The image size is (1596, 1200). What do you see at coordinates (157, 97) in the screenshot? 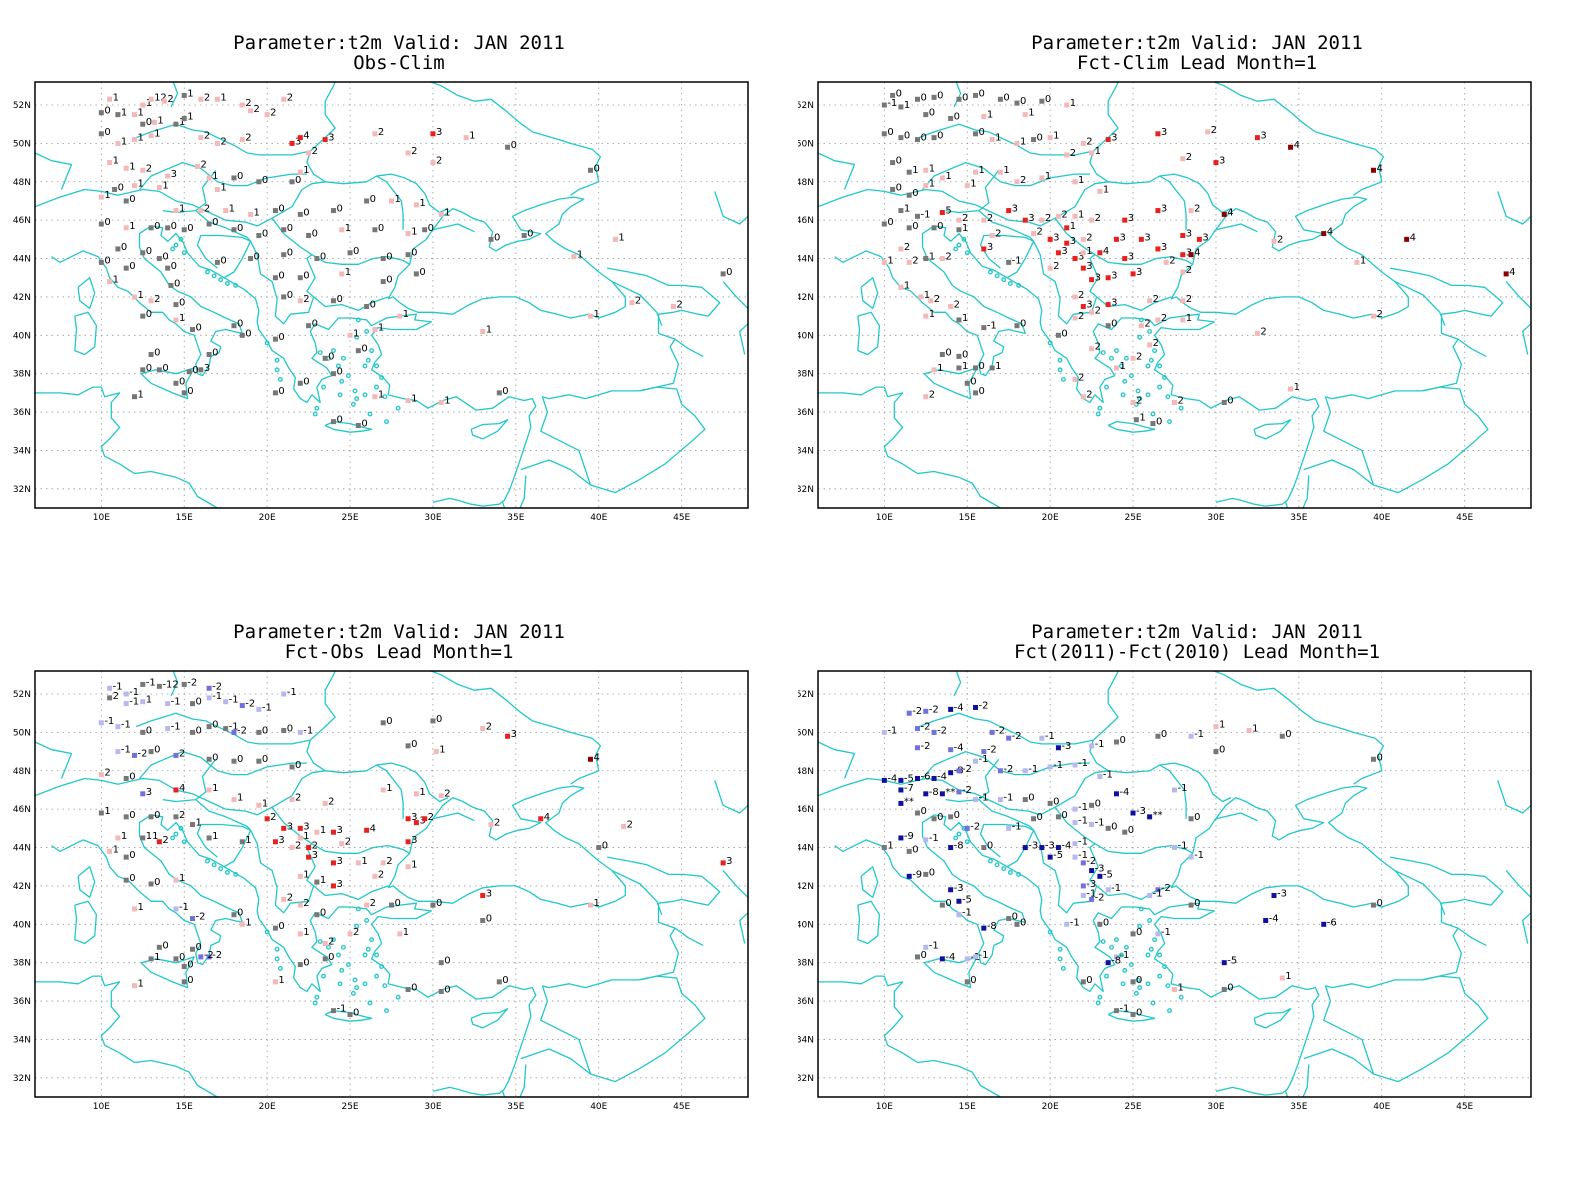
I see `station-marker: 12` at bounding box center [157, 97].